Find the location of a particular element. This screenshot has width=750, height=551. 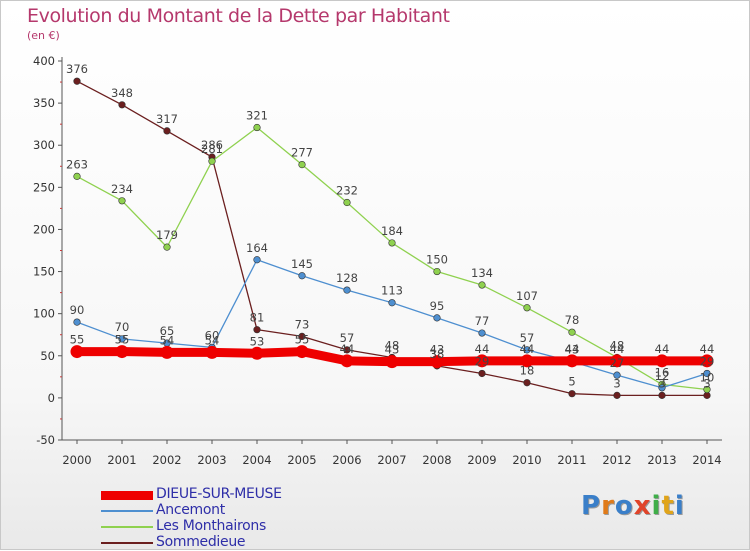

y-tick-label: 150 is located at coordinates (44, 272).